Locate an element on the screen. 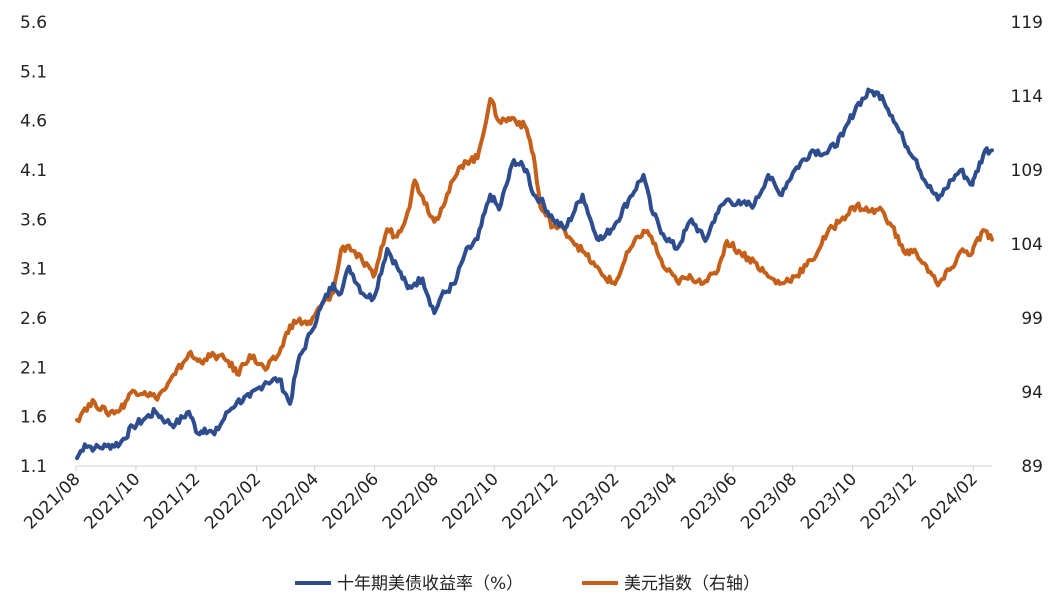  y-right-tick-label: 104 is located at coordinates (1027, 245).